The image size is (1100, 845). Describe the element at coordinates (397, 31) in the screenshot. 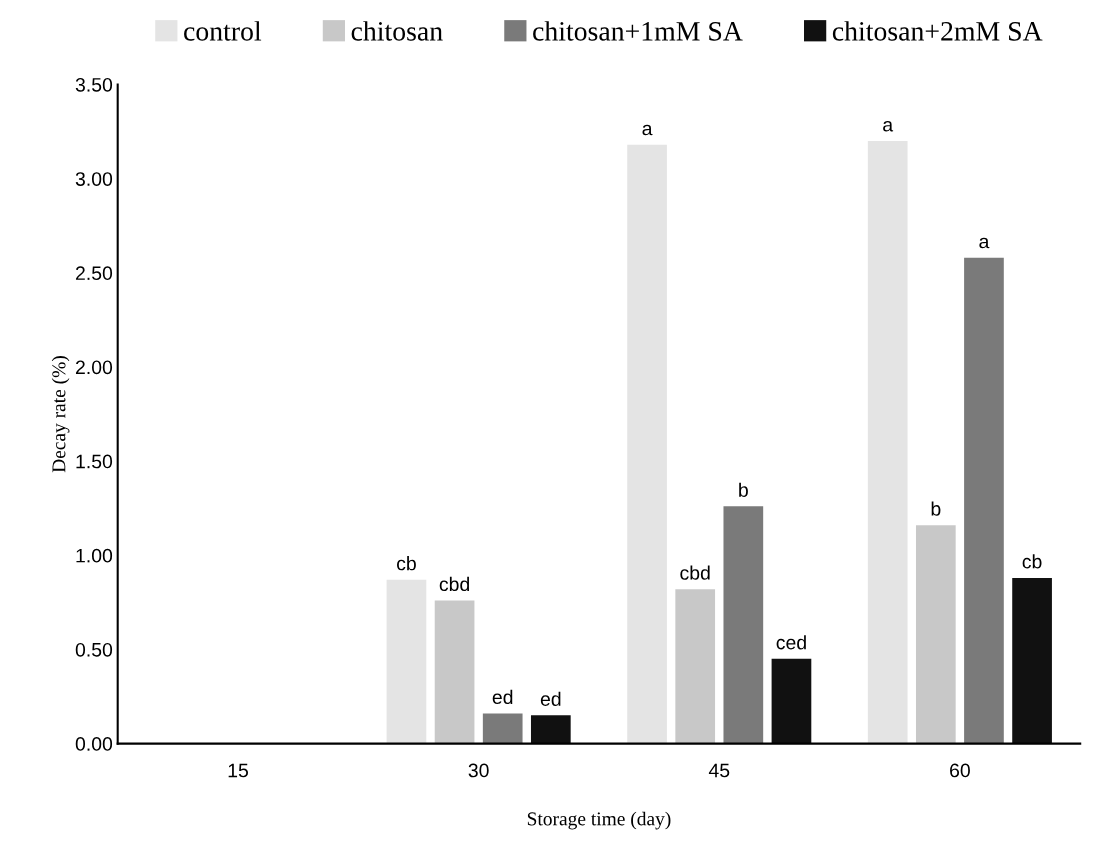

I see `legend-label: chitosan` at that location.